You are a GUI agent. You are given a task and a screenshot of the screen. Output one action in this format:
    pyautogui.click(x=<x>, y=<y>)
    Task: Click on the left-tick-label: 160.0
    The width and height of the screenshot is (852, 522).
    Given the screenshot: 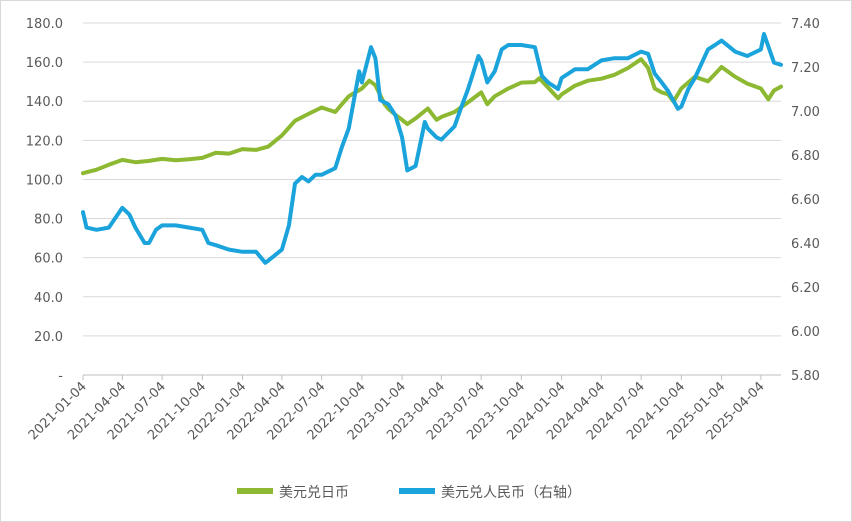 What is the action you would take?
    pyautogui.click(x=44, y=63)
    